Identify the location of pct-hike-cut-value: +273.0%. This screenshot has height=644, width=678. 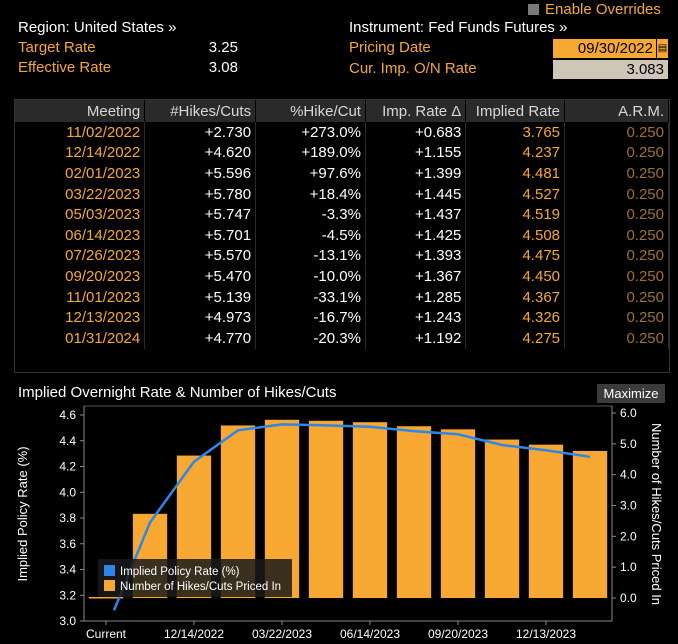
(310, 132).